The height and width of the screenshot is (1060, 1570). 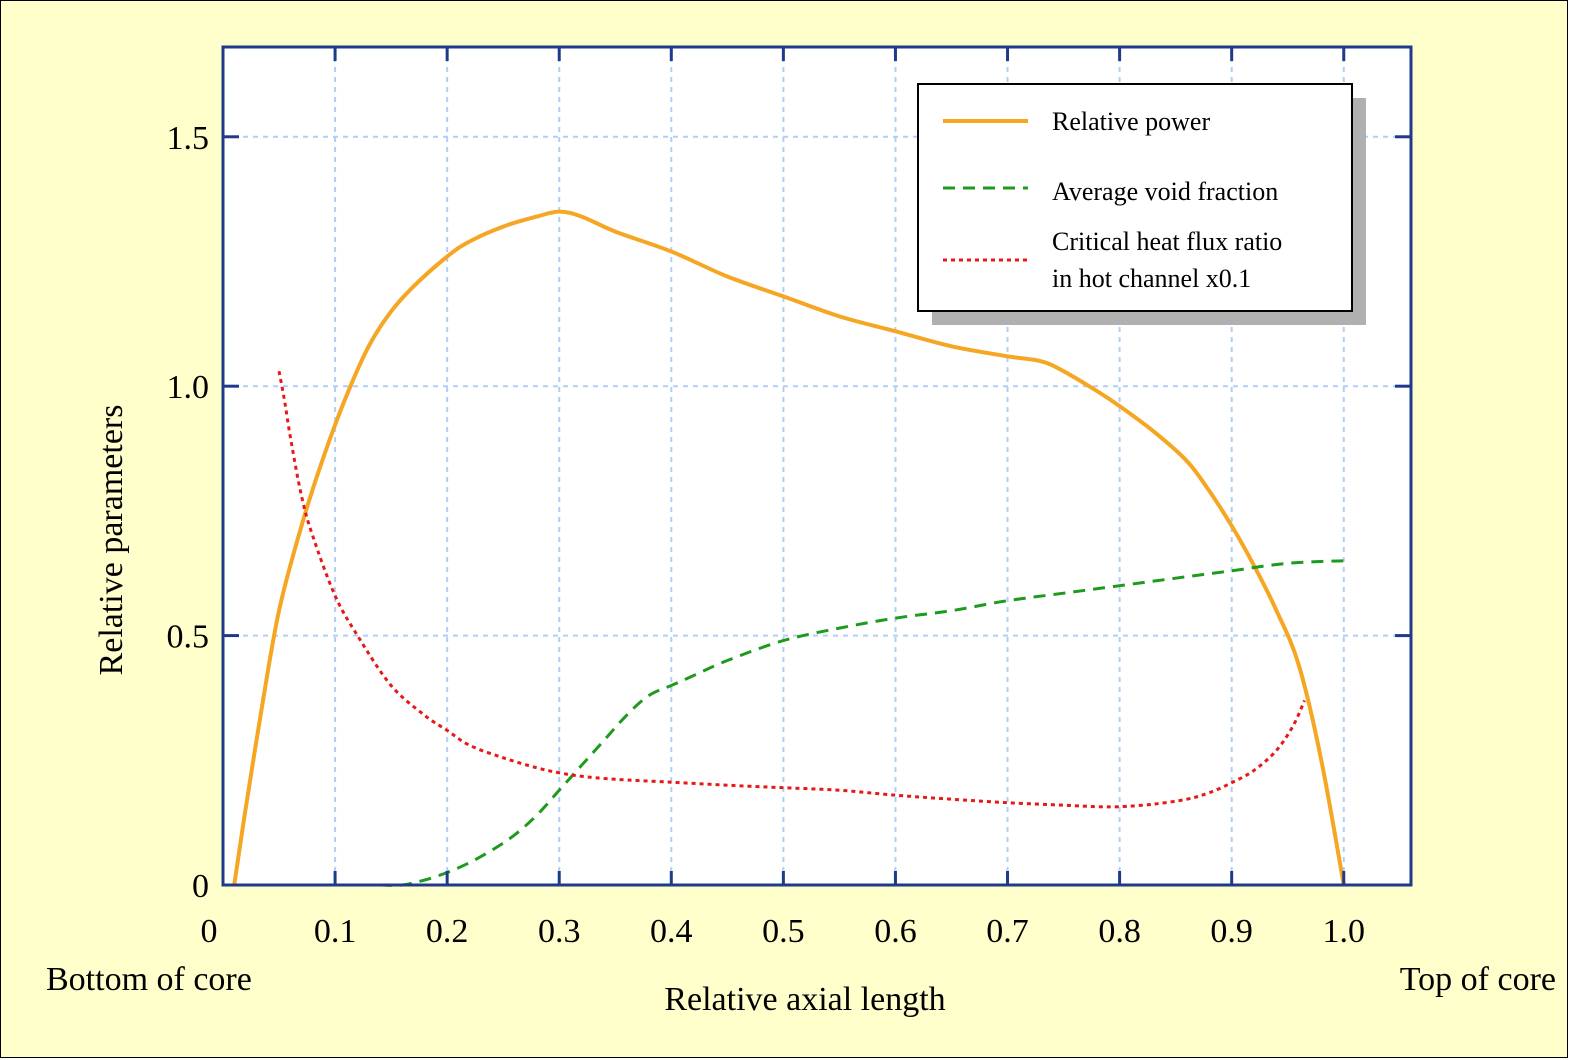 I want to click on y-axis-label: Relative parameters, so click(x=111, y=540).